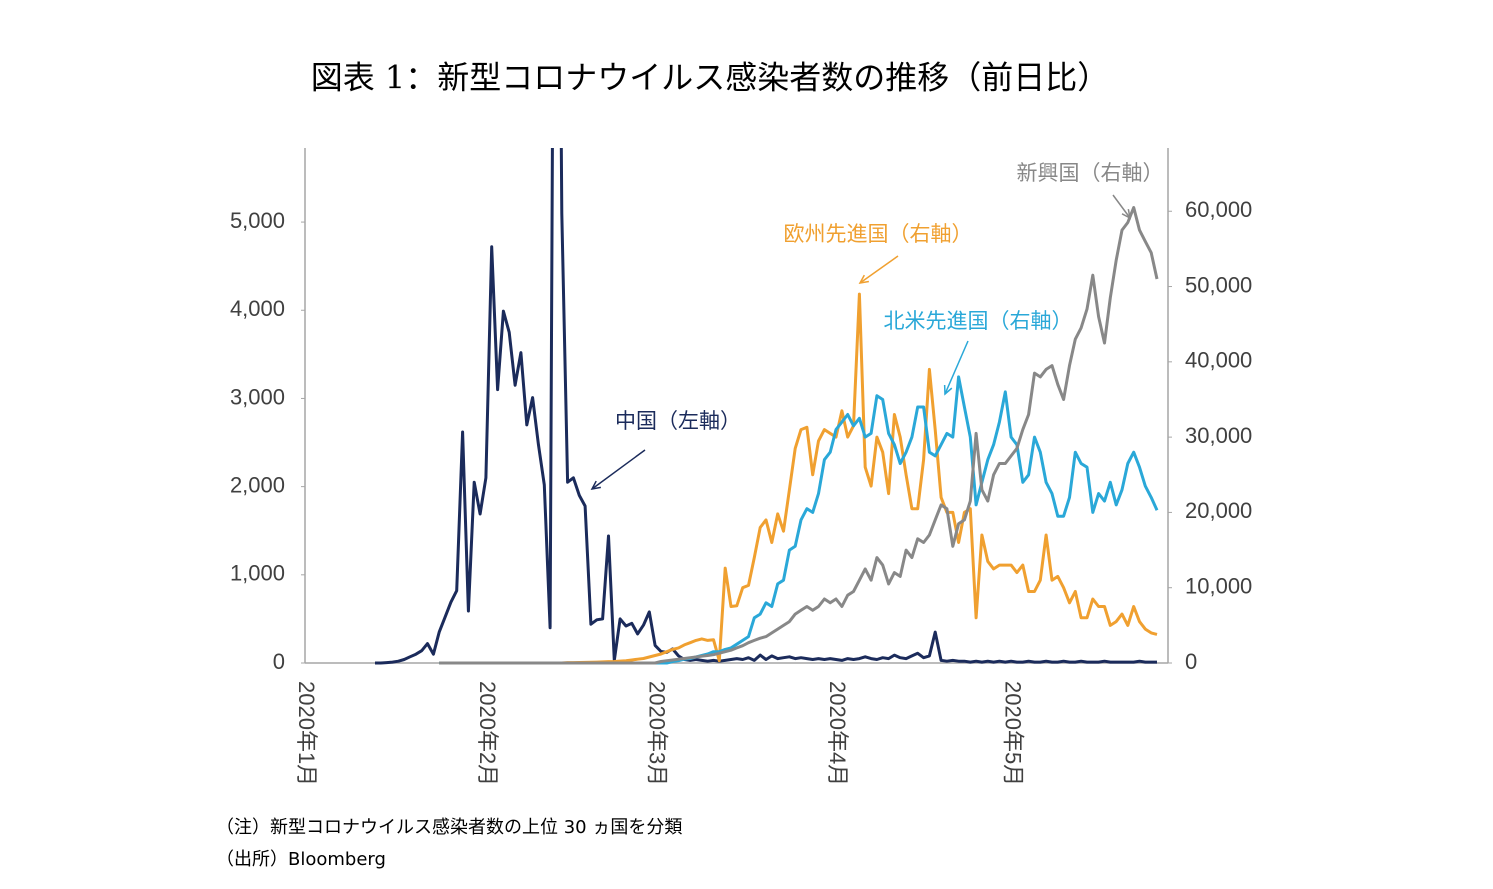 This screenshot has width=1493, height=889. I want to click on y-tick-label: 3,000, so click(257, 396).